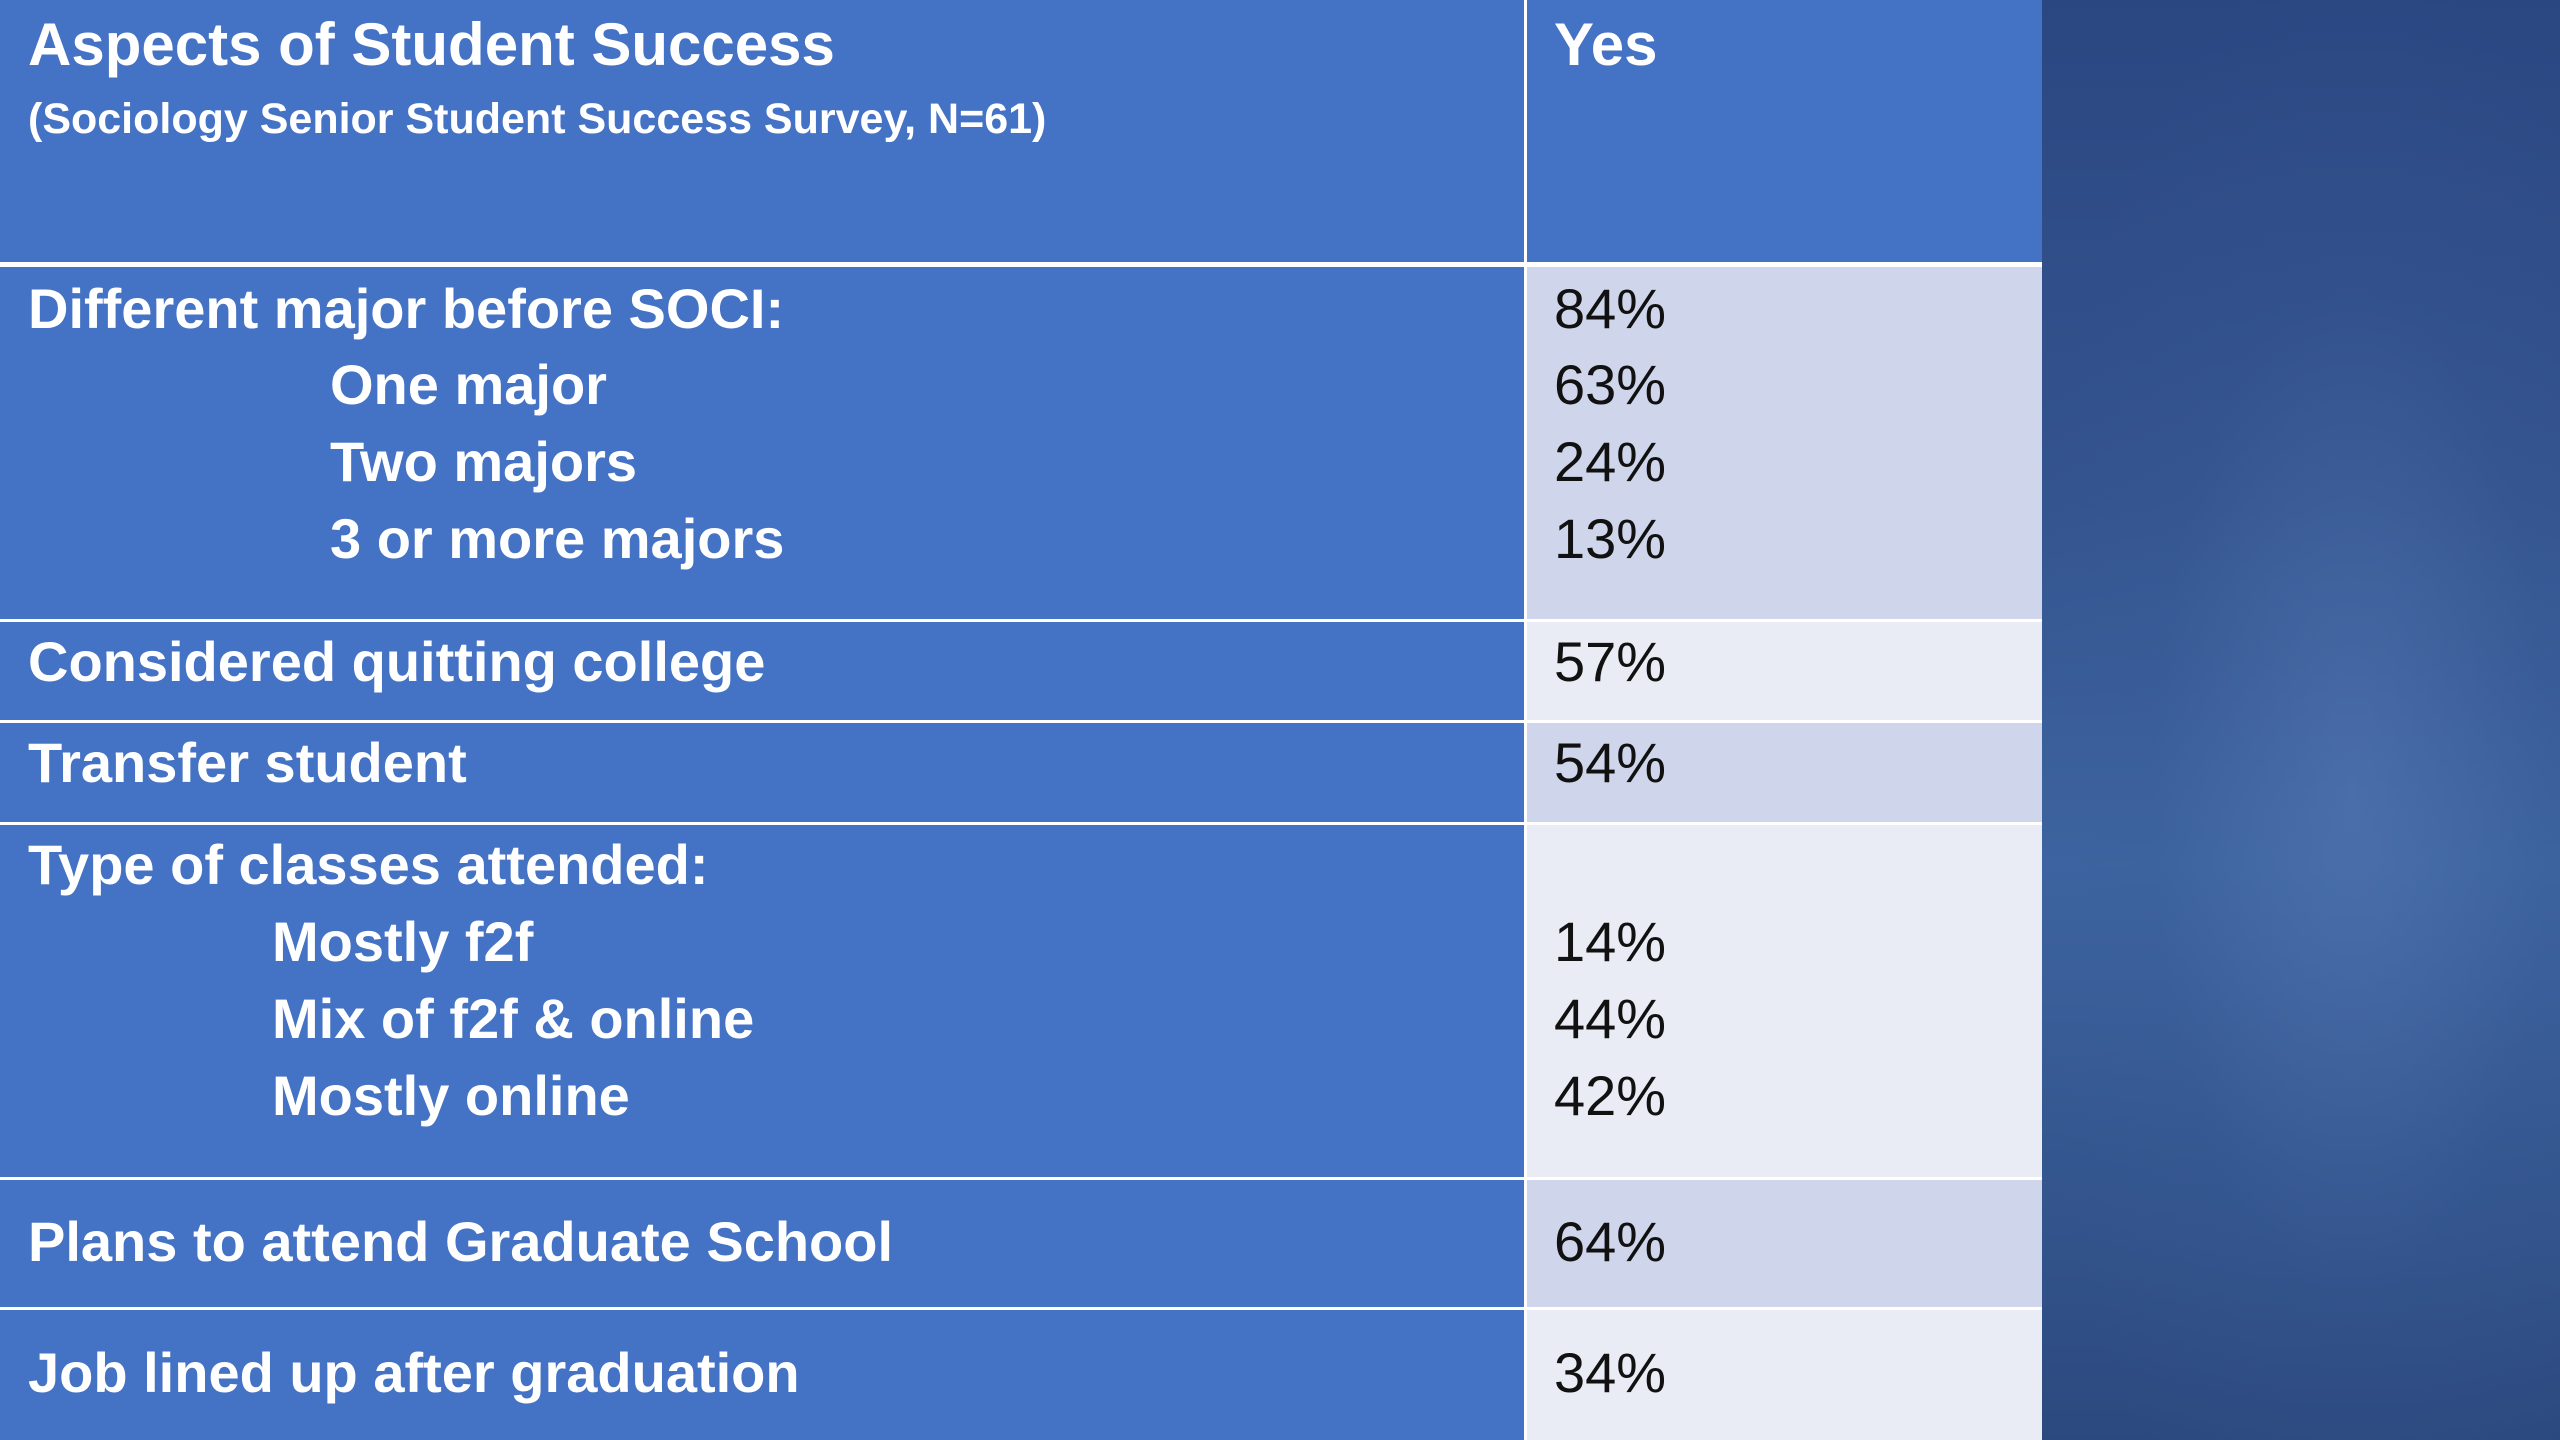  I want to click on sub-row-label: Mostly online, so click(451, 1095).